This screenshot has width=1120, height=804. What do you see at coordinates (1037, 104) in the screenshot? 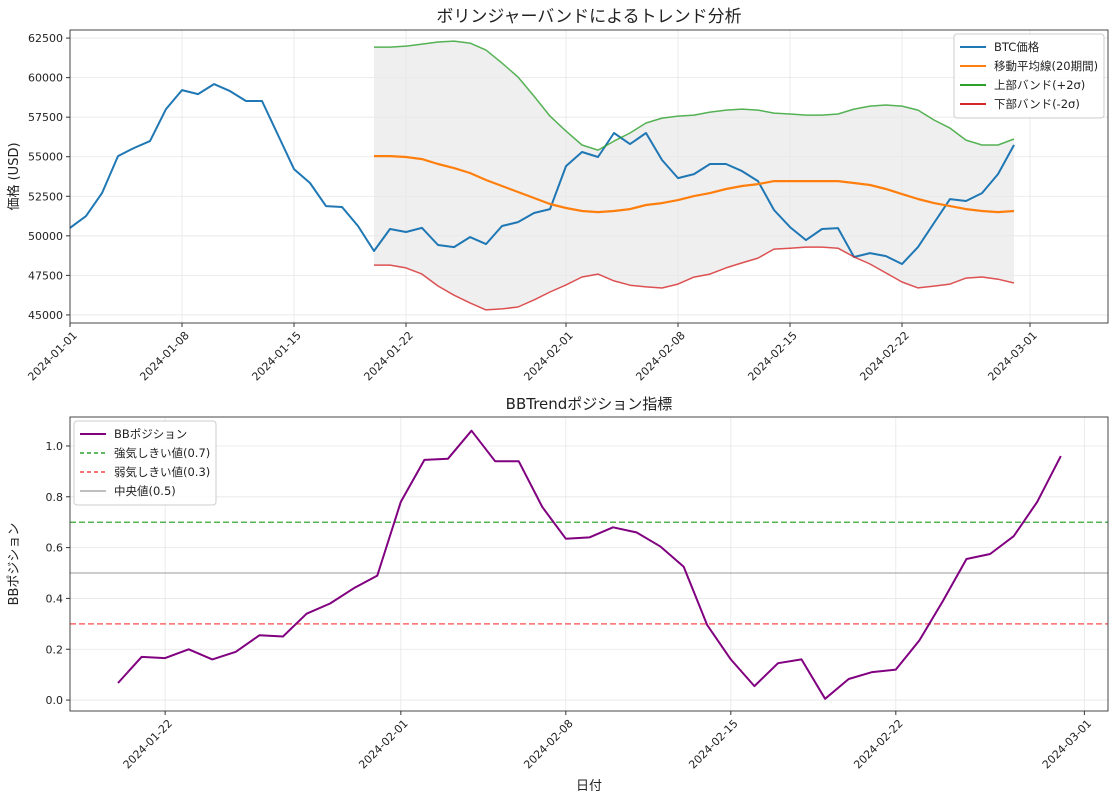
I see `legend-label: 下部バンド(-2σ)` at bounding box center [1037, 104].